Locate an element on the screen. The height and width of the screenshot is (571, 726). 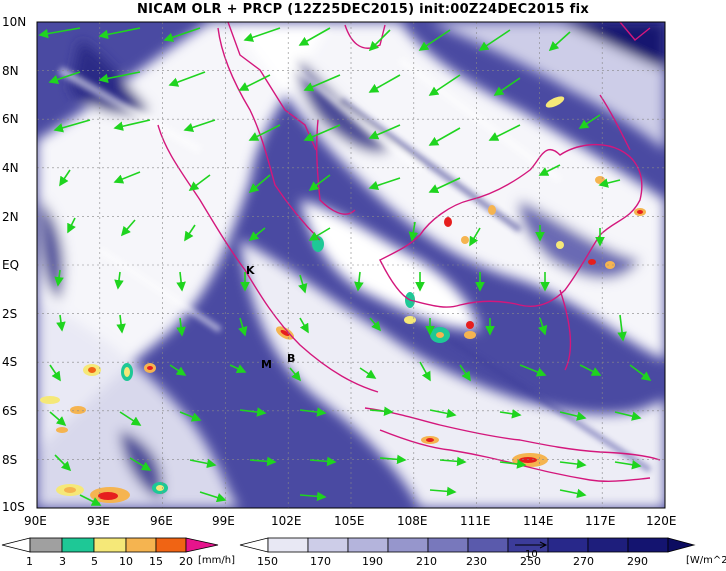
lon-label: 108E is located at coordinates (412, 521).